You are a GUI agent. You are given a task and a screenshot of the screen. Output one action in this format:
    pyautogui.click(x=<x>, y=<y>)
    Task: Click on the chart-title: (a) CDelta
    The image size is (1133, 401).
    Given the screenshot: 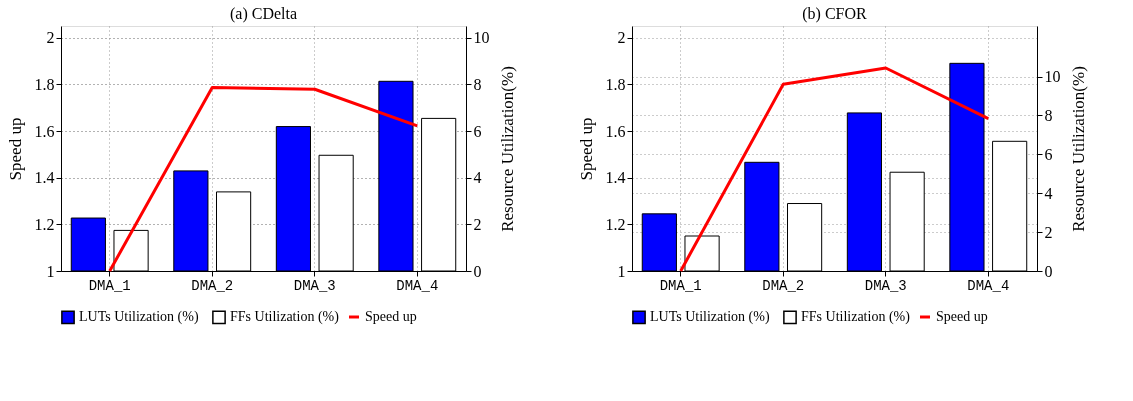 What is the action you would take?
    pyautogui.click(x=263, y=14)
    